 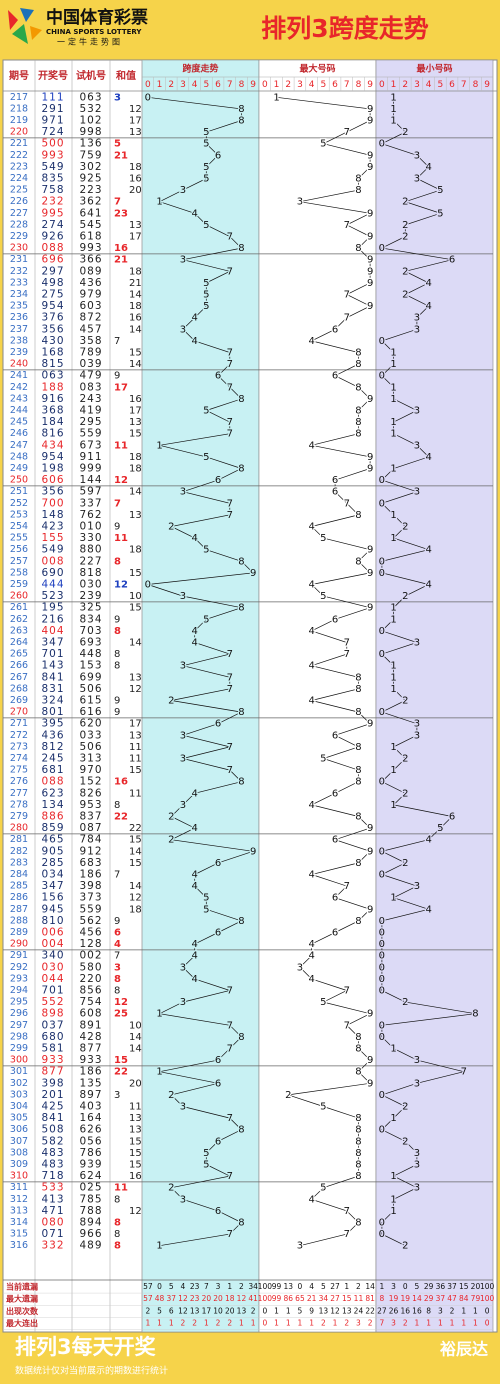 What do you see at coordinates (52, 306) in the screenshot?
I see `winning-number: 954` at bounding box center [52, 306].